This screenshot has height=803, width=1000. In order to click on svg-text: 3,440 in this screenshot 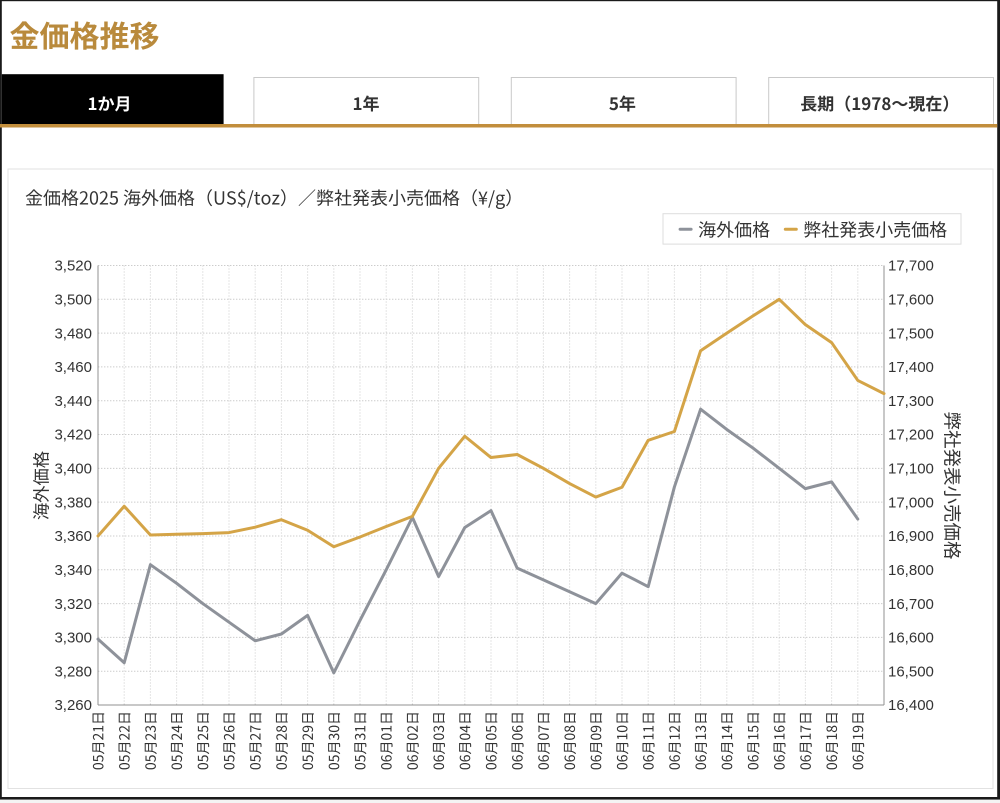, I will do `click(73, 401)`.